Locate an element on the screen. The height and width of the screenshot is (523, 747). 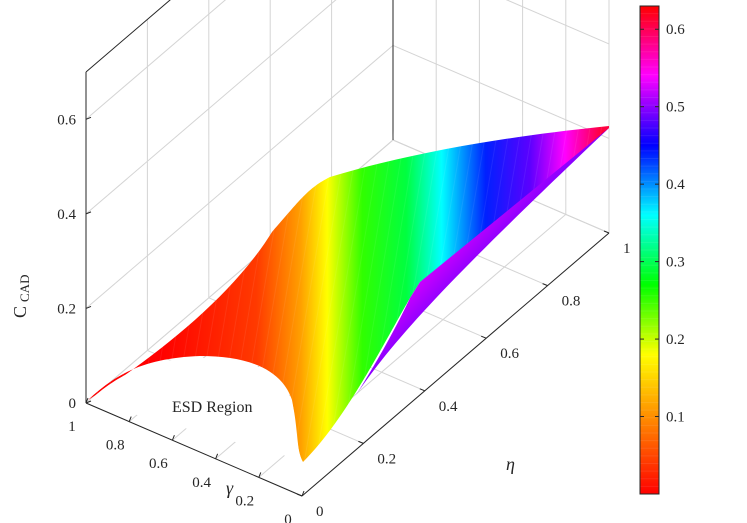
x-tick-label: 1 is located at coordinates (72, 427).